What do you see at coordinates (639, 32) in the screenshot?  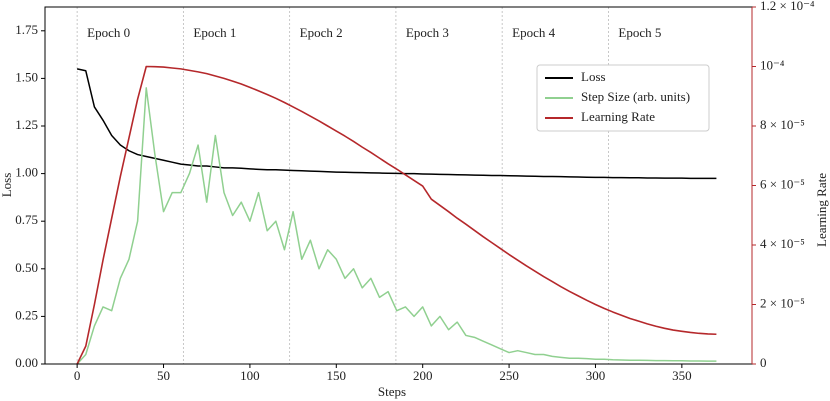 I see `epoch-label: Epoch 5` at bounding box center [639, 32].